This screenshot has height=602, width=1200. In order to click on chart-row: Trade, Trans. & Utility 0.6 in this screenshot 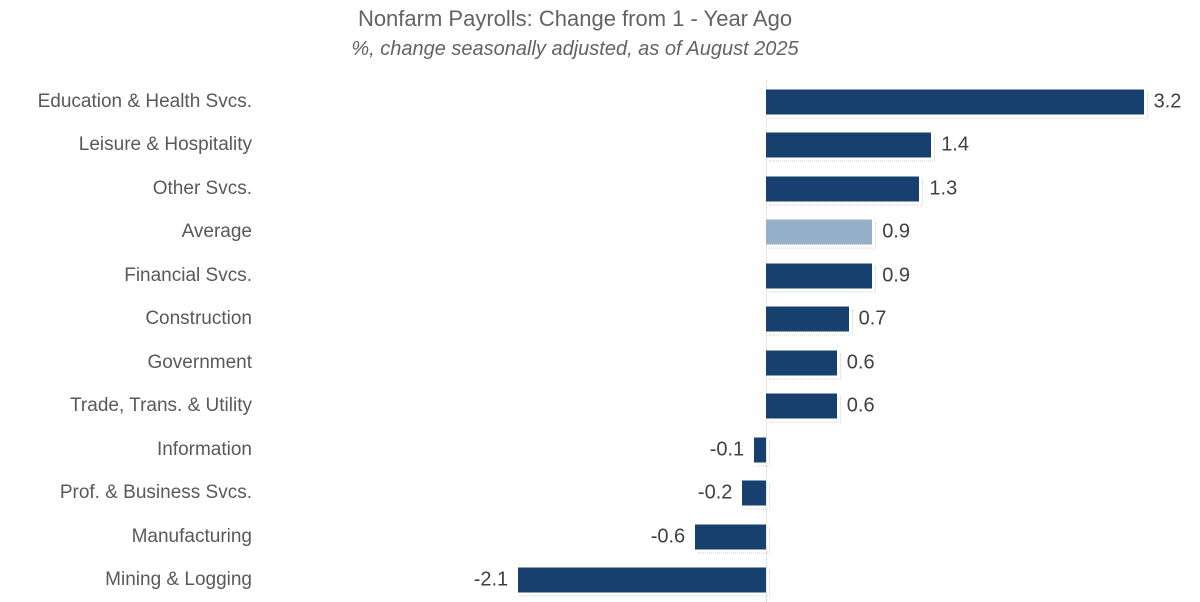, I will do `click(600, 407)`.